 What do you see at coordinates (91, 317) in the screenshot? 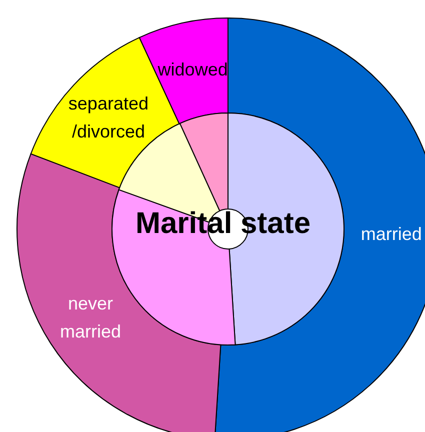
I see `slice-label: never married` at bounding box center [91, 317].